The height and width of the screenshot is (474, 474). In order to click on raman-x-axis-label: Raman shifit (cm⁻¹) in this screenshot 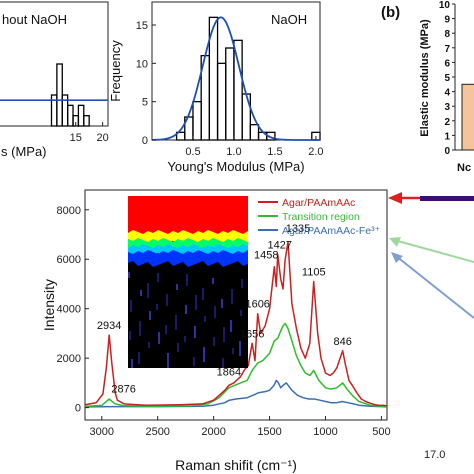, I will do `click(236, 465)`.